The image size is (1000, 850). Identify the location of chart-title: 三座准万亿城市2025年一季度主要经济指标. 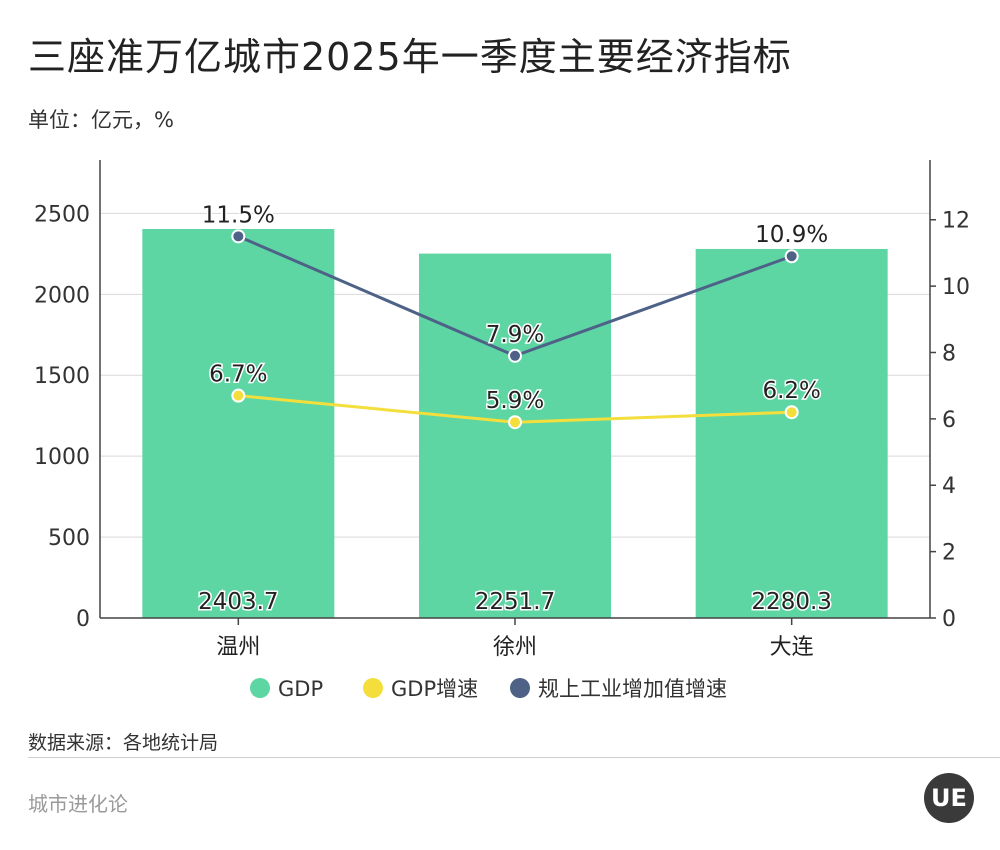
(410, 57).